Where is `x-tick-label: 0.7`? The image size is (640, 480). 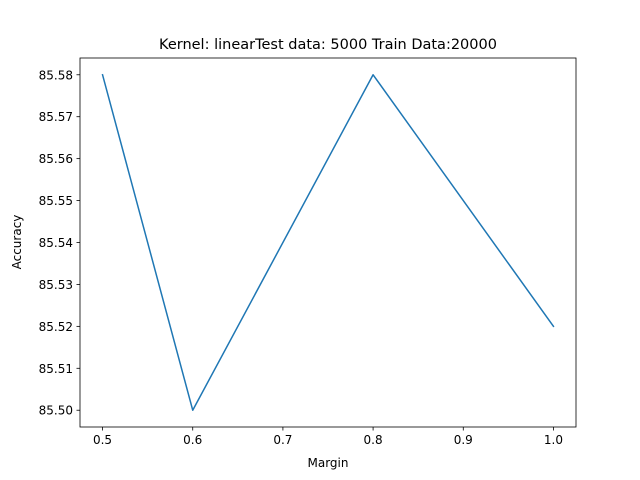 x-tick-label: 0.7 is located at coordinates (282, 440).